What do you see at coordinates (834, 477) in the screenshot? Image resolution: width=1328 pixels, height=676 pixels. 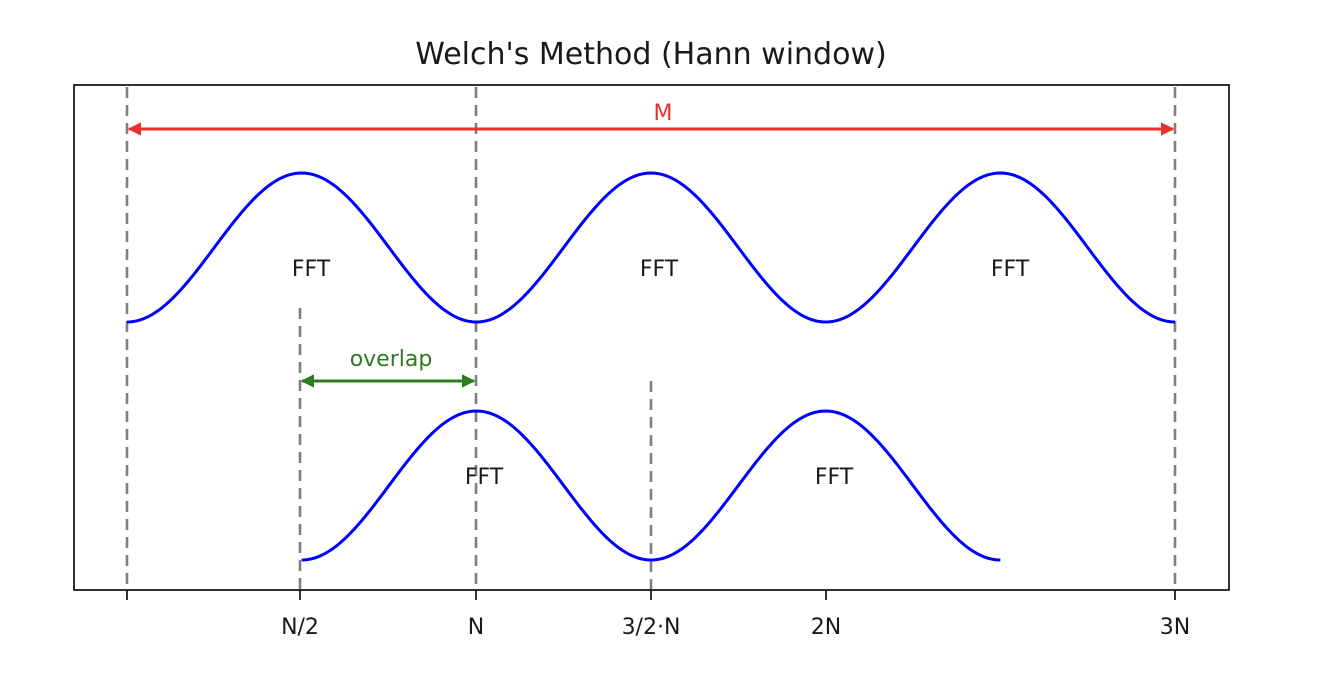 I see `fft-label-lower-2: FFT` at bounding box center [834, 477].